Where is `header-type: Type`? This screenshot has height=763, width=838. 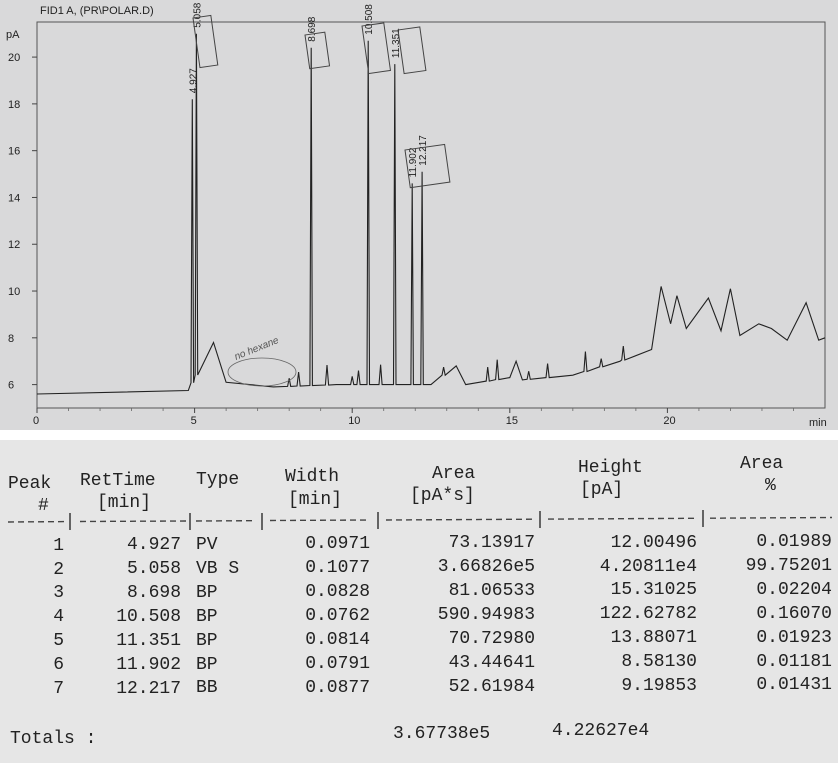 header-type: Type is located at coordinates (218, 480).